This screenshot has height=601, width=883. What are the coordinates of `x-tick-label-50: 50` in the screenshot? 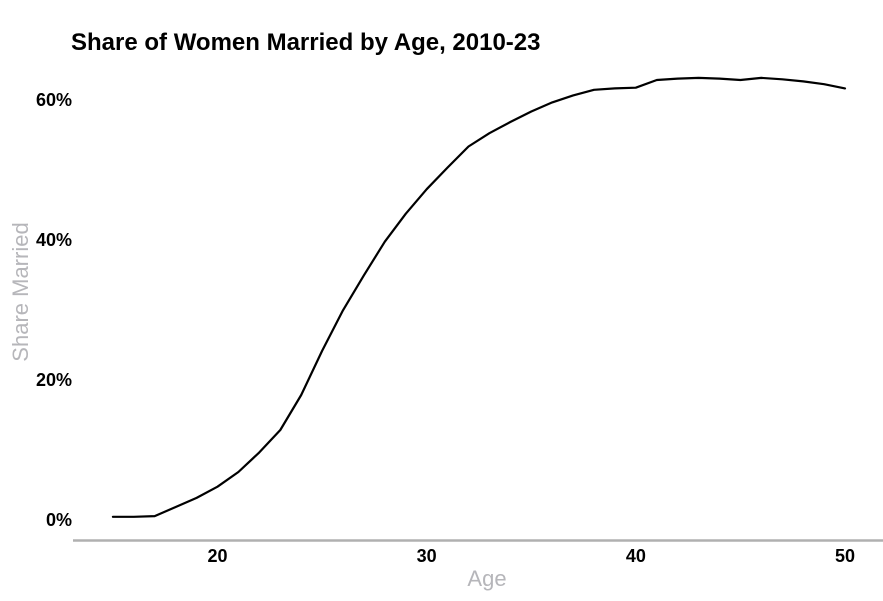 It's located at (845, 556).